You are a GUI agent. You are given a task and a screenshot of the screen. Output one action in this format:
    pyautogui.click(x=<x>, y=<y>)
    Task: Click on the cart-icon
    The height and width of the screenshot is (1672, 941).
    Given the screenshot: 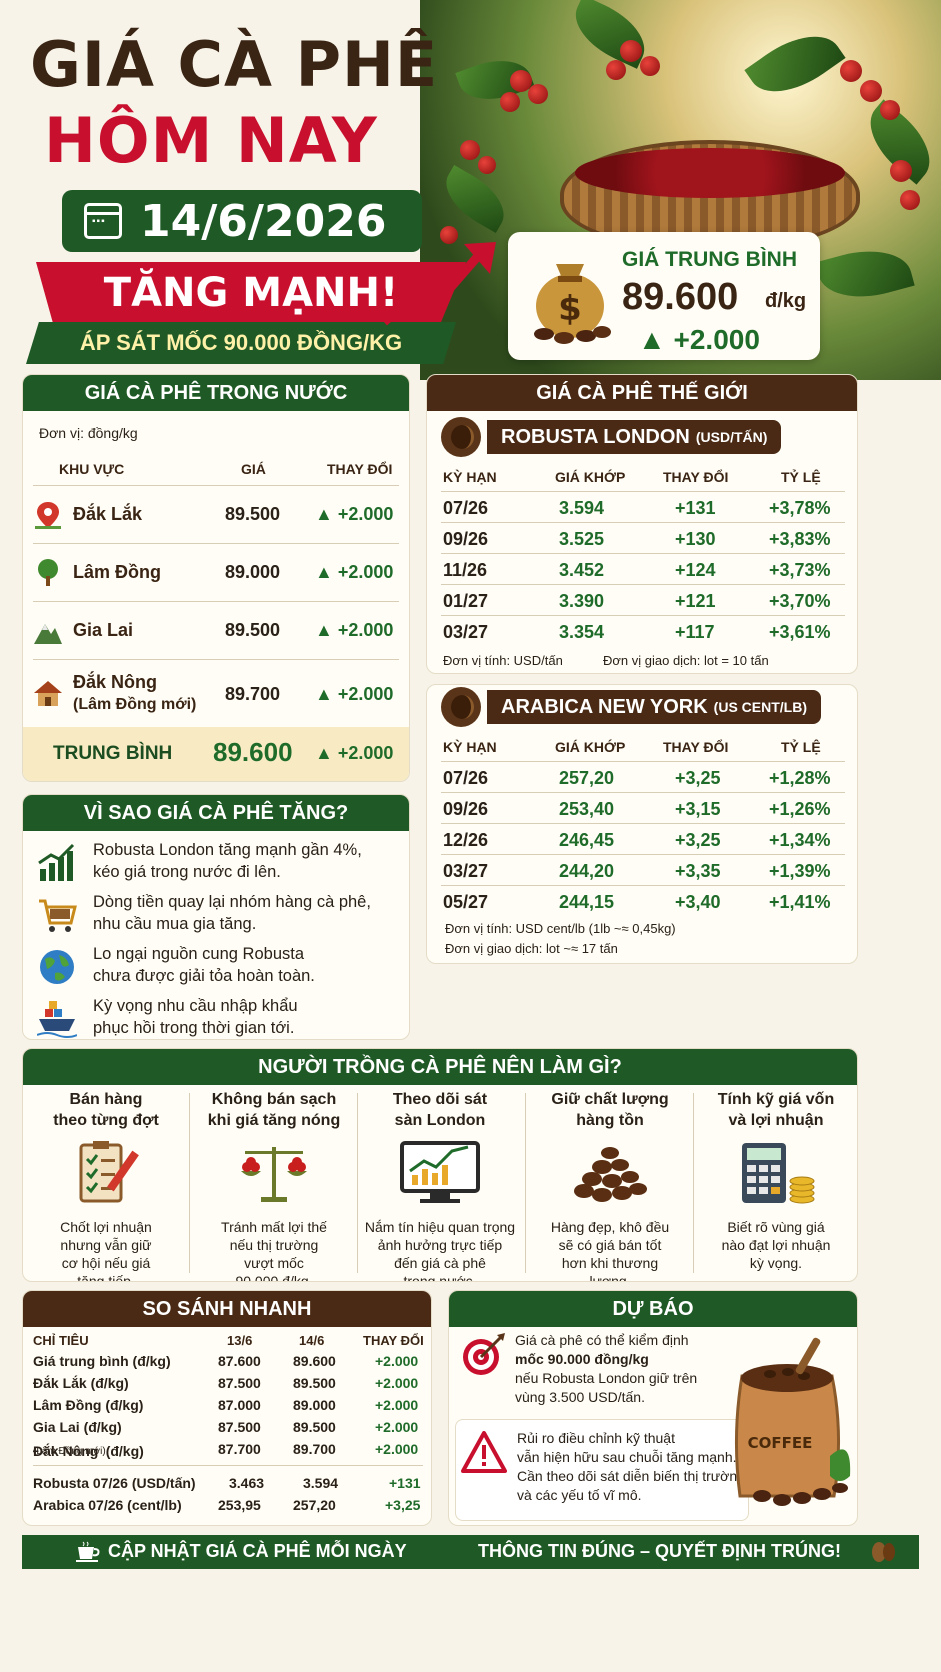 What is the action you would take?
    pyautogui.click(x=58, y=915)
    